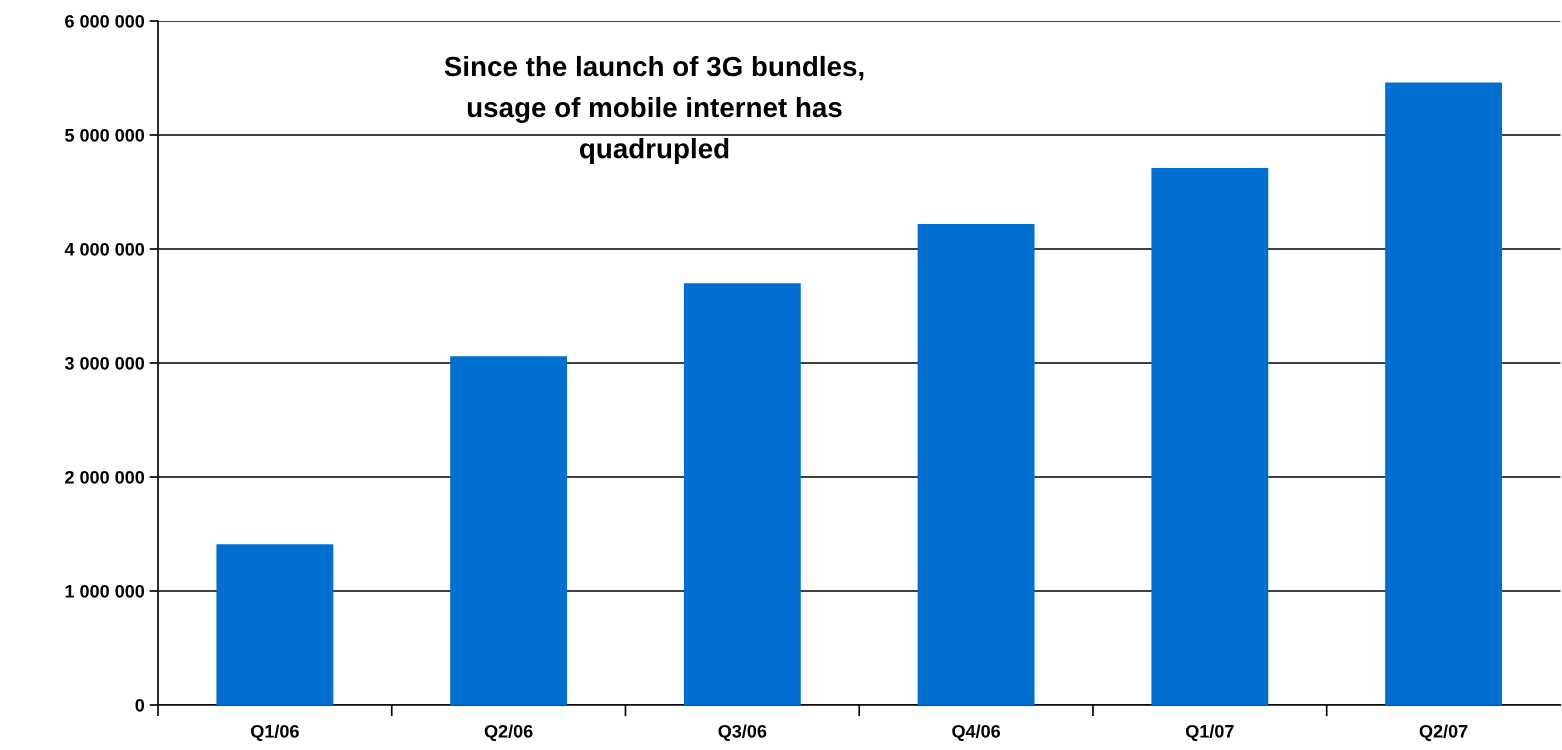 The width and height of the screenshot is (1562, 750). What do you see at coordinates (1209, 733) in the screenshot?
I see `x-tick-label: Q1/07` at bounding box center [1209, 733].